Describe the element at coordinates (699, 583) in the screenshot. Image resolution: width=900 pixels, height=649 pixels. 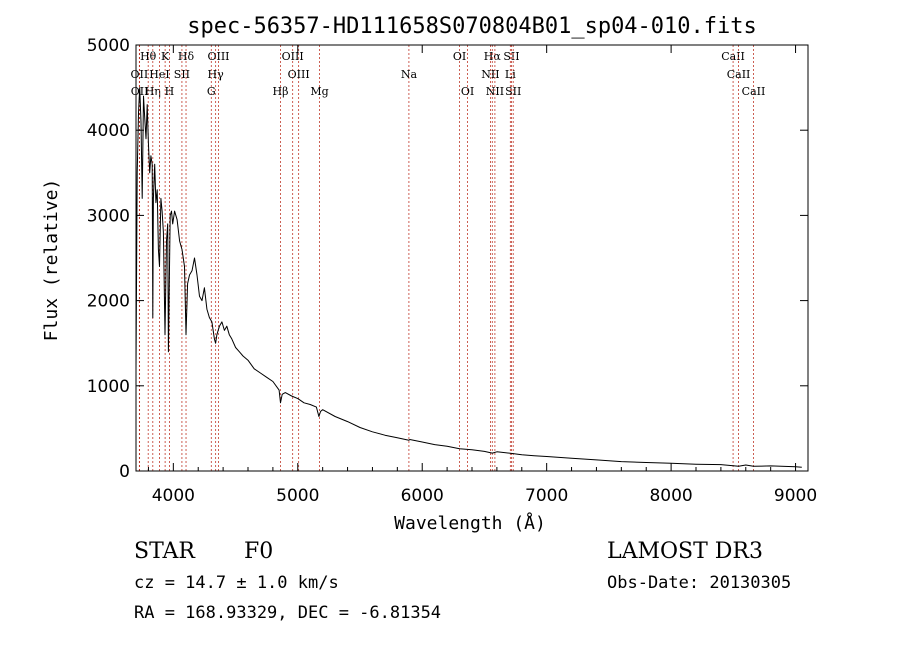
I see `observation-date: Obs-Date: 20130305` at that location.